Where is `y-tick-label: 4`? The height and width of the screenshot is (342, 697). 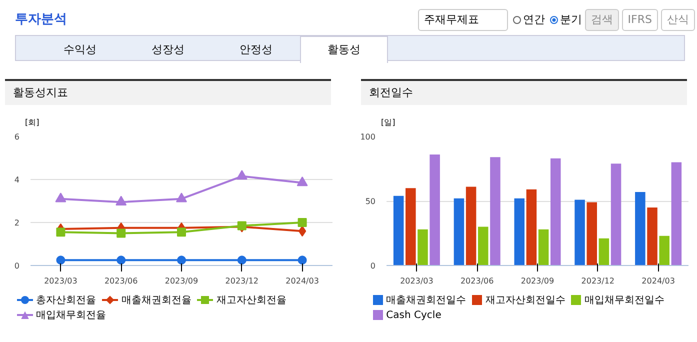 y-tick-label: 4 is located at coordinates (17, 180).